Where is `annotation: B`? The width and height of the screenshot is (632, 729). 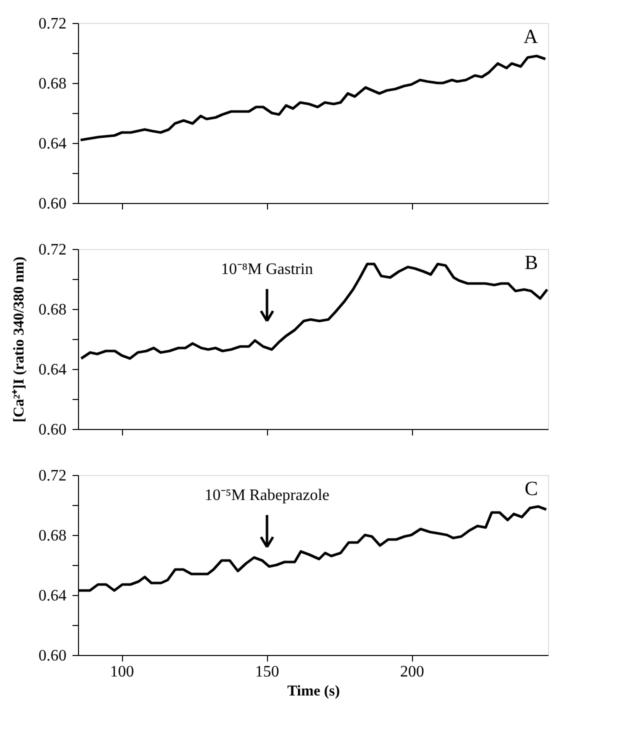
annotation: B is located at coordinates (531, 263).